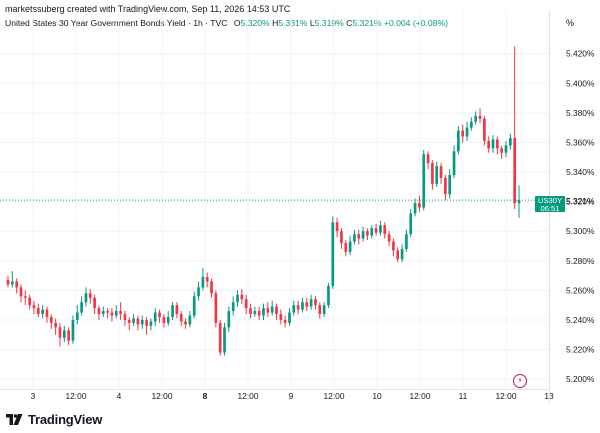 The image size is (600, 433). I want to click on y-tick-label: 5.260%, so click(580, 290).